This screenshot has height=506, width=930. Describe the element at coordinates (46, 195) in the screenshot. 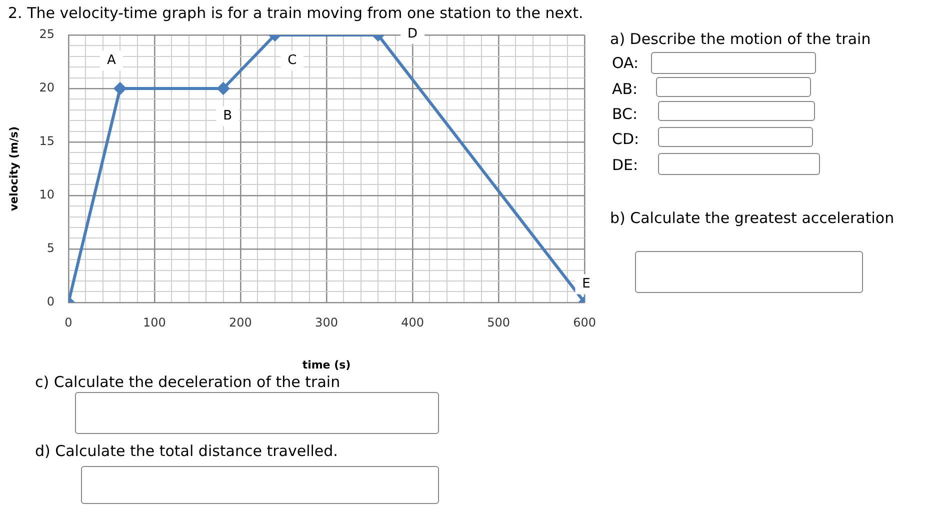

I see `y-tick-label: 10` at that location.